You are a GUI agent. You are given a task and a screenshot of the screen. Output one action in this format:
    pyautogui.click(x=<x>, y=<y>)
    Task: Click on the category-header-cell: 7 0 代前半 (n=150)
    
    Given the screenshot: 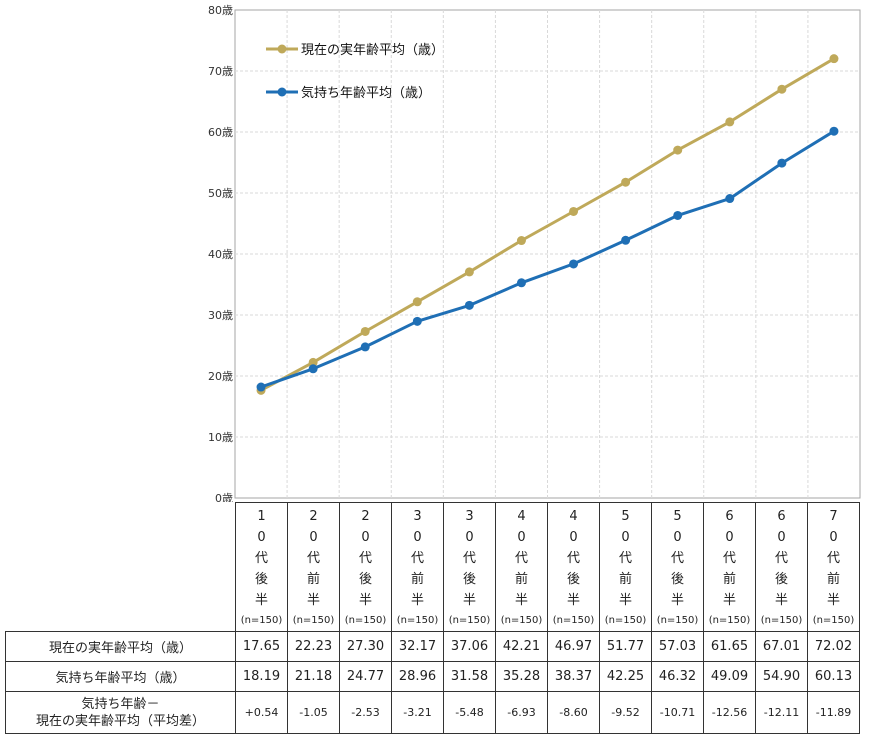 What is the action you would take?
    pyautogui.click(x=833, y=567)
    